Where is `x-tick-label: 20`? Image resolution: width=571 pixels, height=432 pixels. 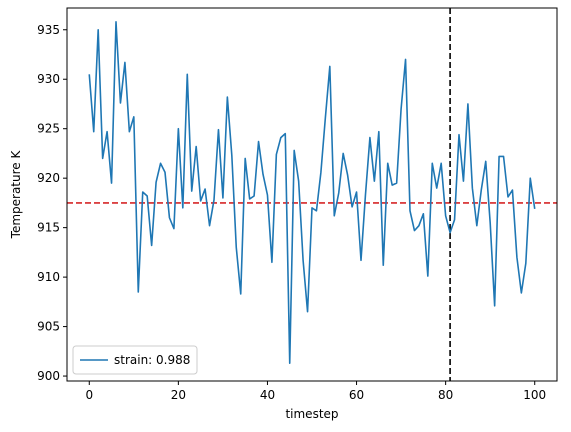
x-tick-label: 20 is located at coordinates (178, 395).